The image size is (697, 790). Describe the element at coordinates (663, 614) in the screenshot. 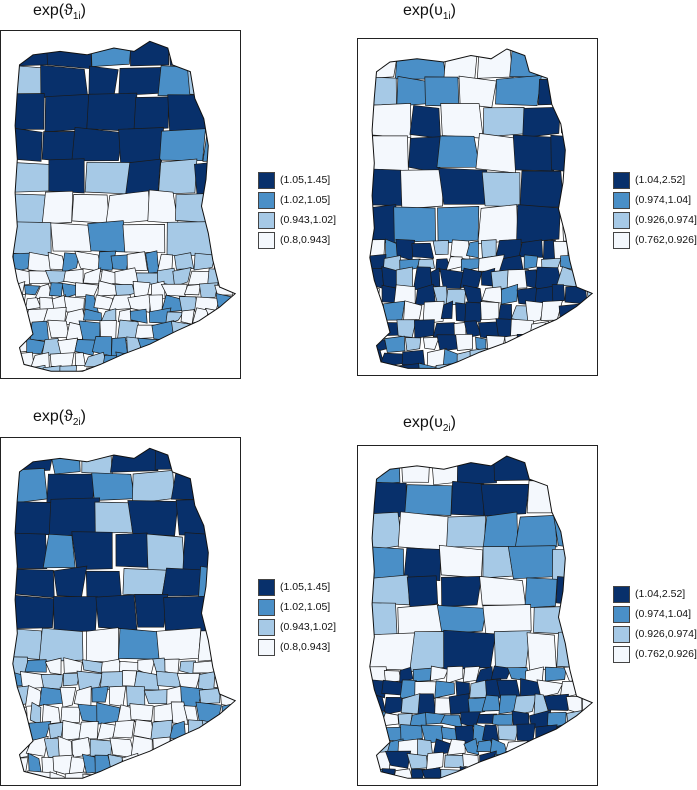

I see `legend-label: (0.974,1.04]` at that location.